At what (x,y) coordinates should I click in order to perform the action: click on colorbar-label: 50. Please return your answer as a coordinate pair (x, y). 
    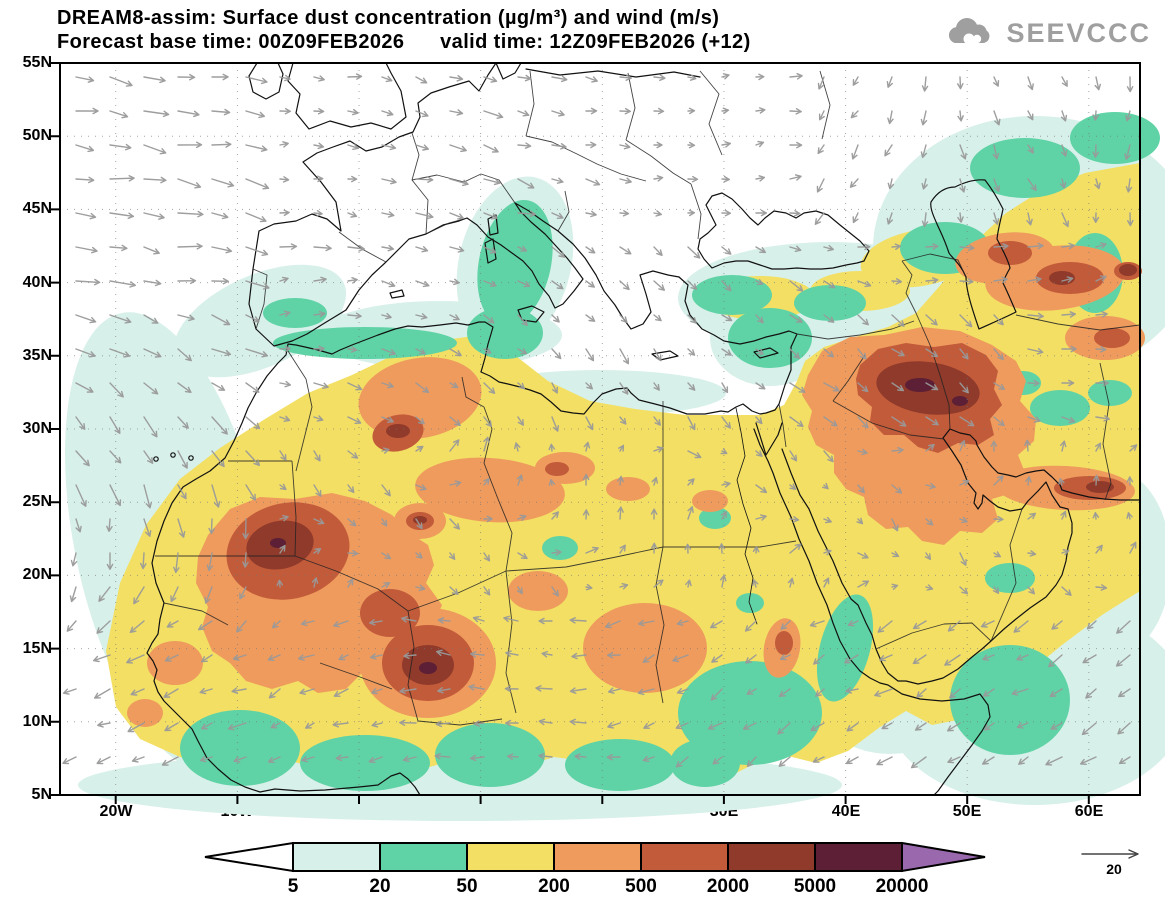
    Looking at the image, I should click on (467, 886).